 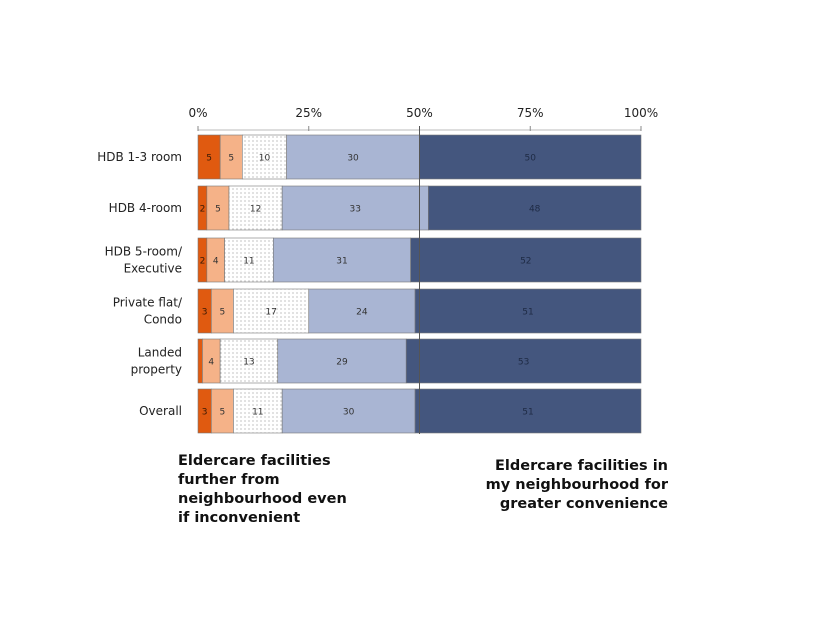 I want to click on data-label: 29, so click(x=342, y=363).